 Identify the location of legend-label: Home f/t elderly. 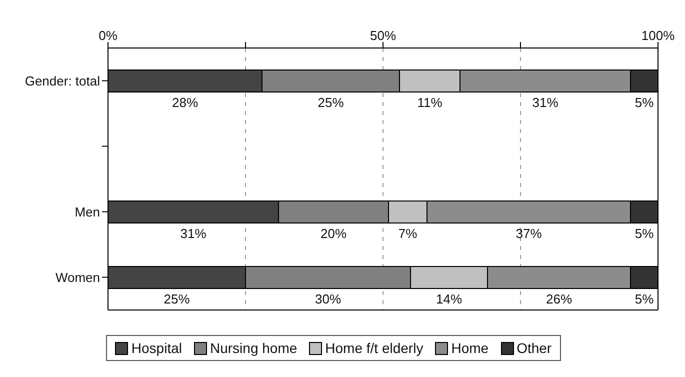
(374, 348).